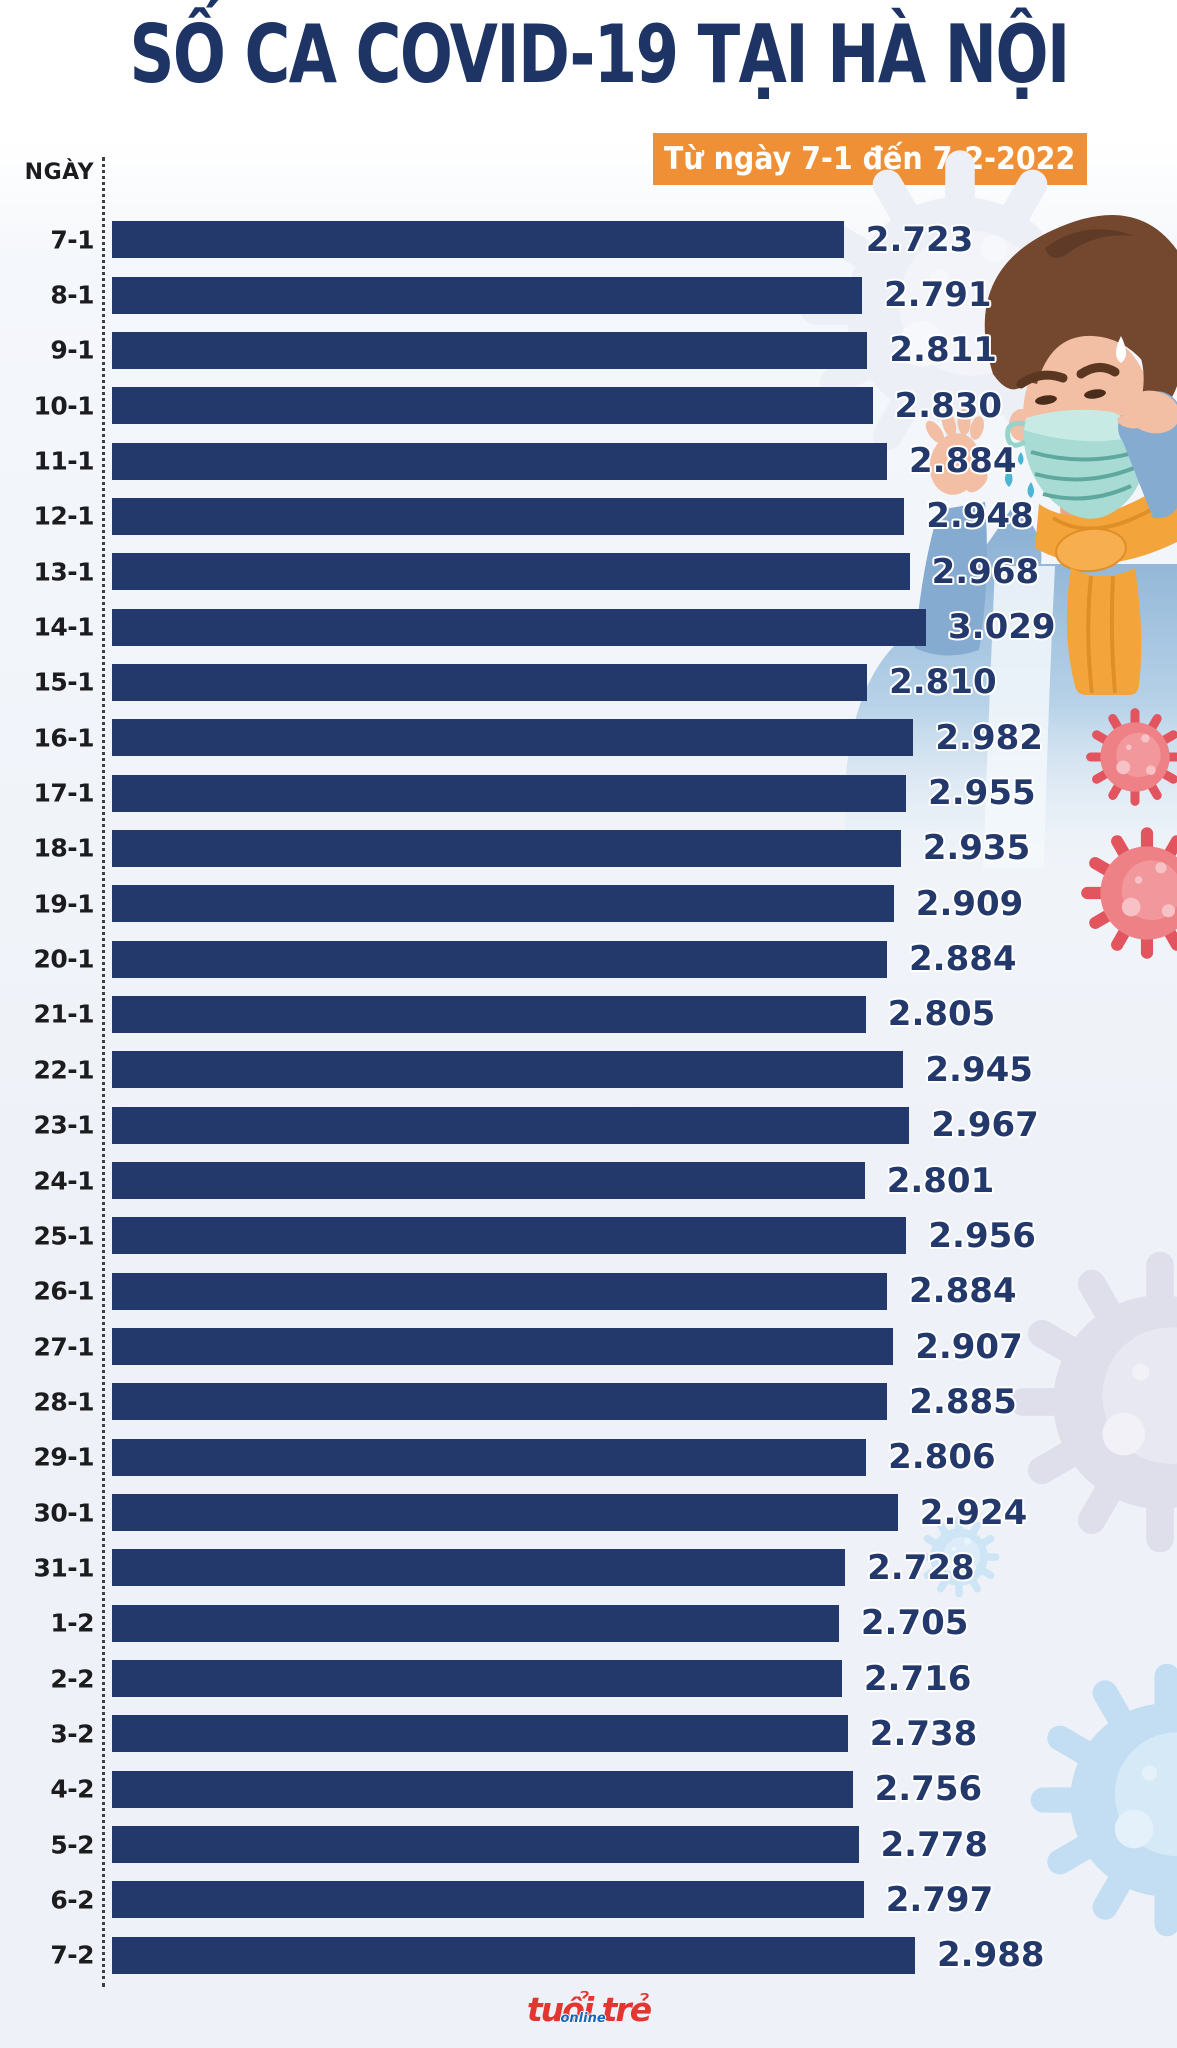  What do you see at coordinates (589, 2009) in the screenshot?
I see `logo-text: tuổi trẻ` at bounding box center [589, 2009].